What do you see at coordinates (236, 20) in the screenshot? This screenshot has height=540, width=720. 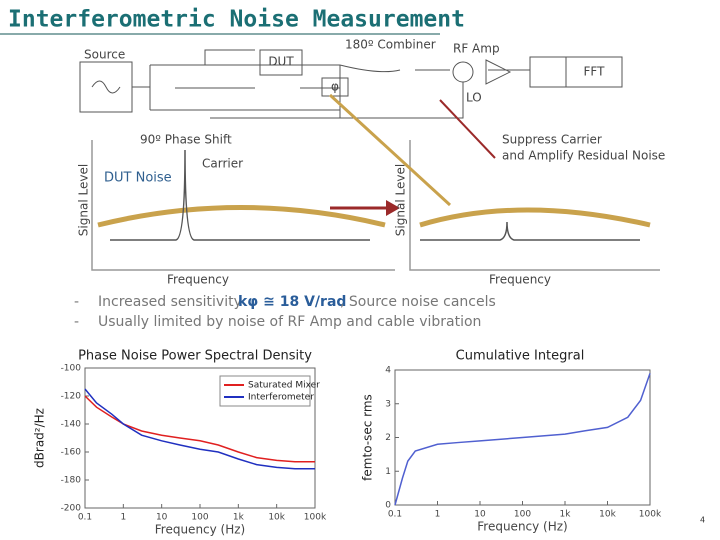 I see `slide-title: Interferometric Noise Measurement` at bounding box center [236, 20].